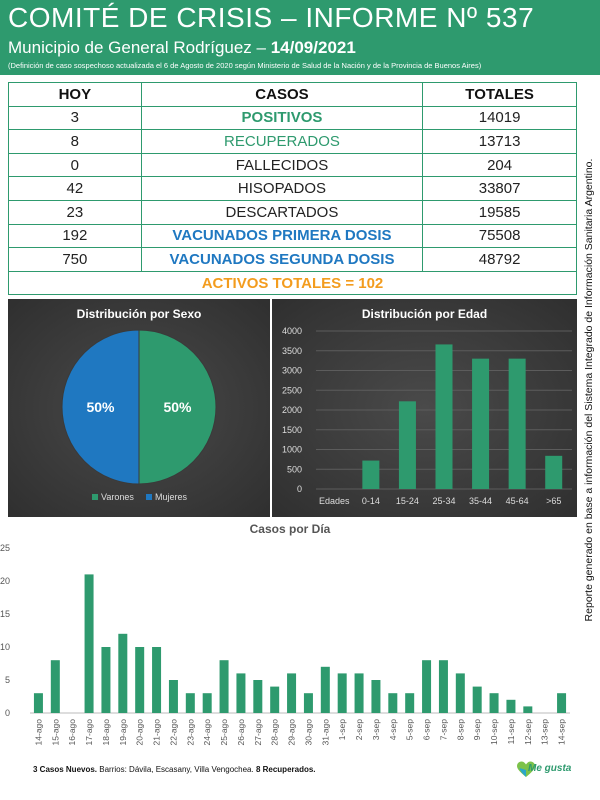 The image size is (600, 800). Describe the element at coordinates (190, 732) in the screenshot. I see `x-tick-label: 23-ago` at that location.